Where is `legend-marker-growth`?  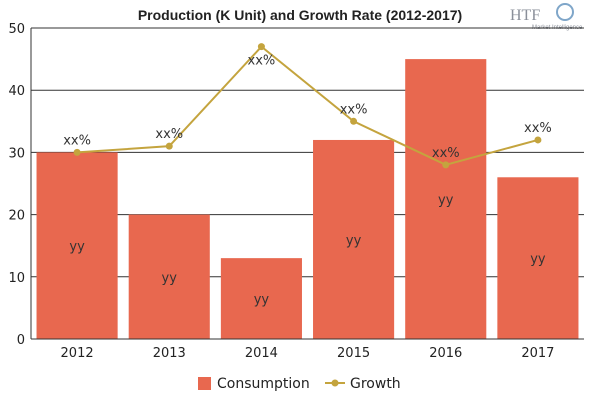
legend-marker-growth is located at coordinates (335, 383).